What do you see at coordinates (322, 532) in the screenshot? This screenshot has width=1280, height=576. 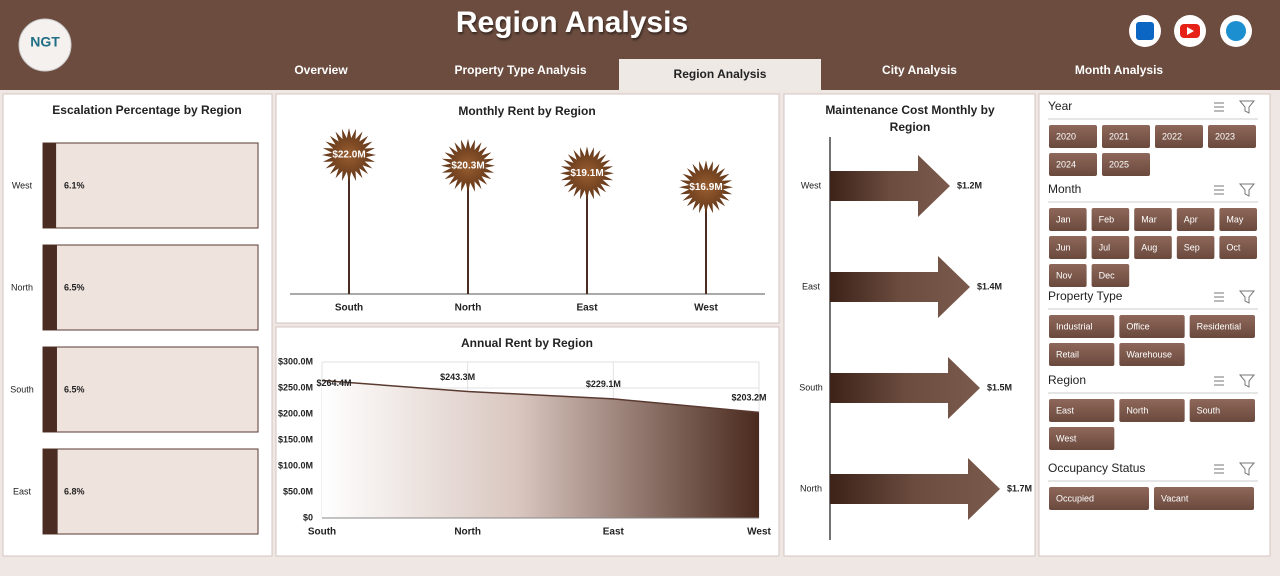 I see `x-tick-label: South` at bounding box center [322, 532].